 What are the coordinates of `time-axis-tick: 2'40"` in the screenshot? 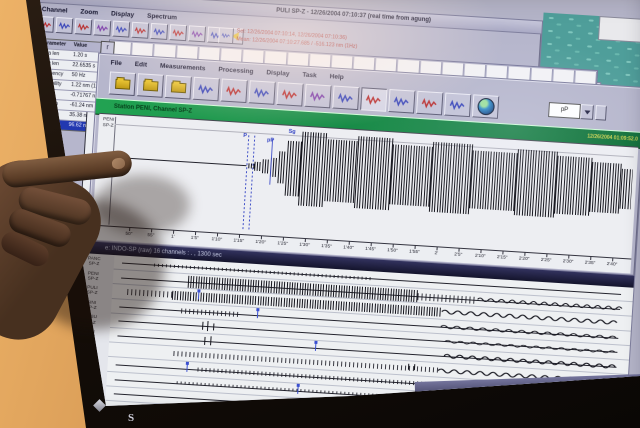 It's located at (611, 265).